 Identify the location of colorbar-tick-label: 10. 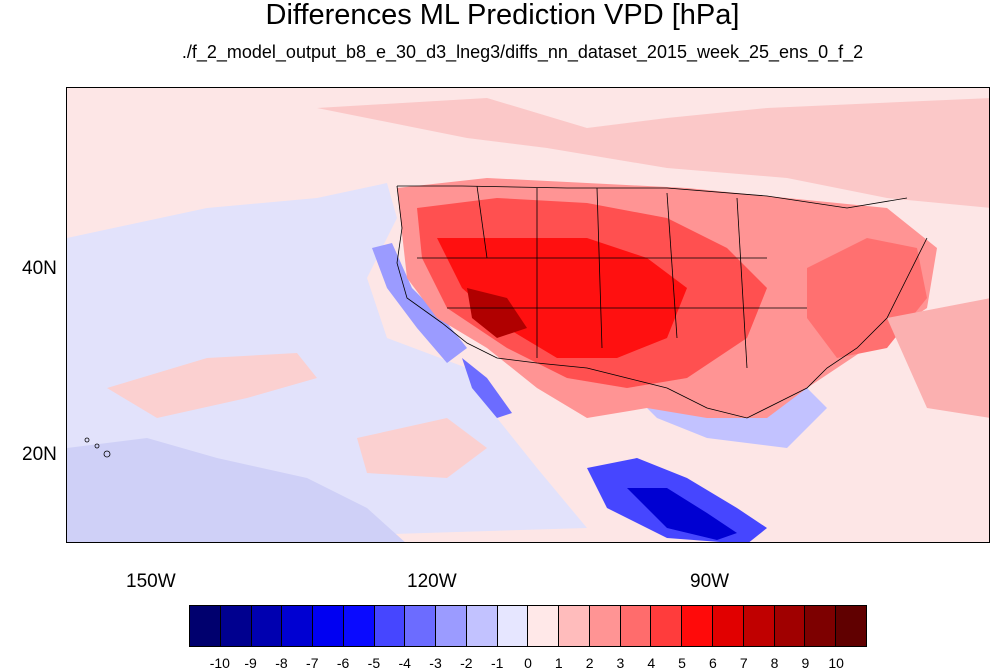
(836, 663).